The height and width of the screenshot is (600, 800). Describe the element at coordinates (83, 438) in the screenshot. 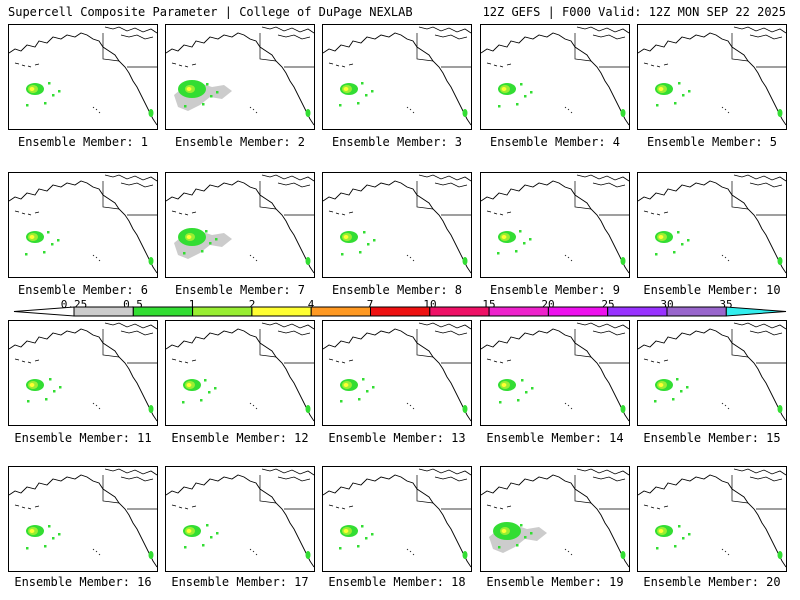

I see `member-caption: Ensemble Member: 11` at that location.